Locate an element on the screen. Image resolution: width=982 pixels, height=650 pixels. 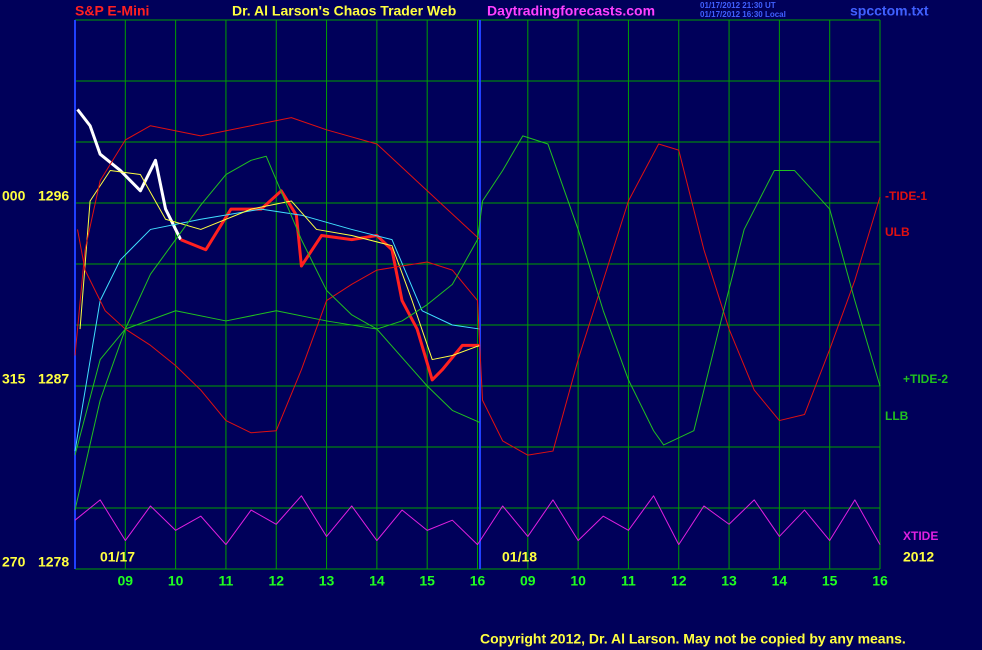
date-label: 01/17 is located at coordinates (117, 557).